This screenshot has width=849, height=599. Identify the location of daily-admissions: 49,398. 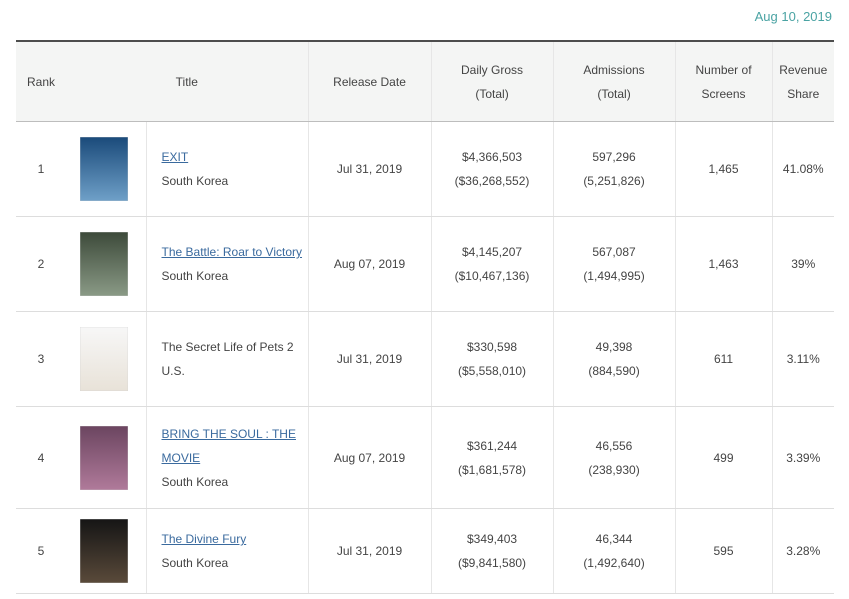
(614, 347).